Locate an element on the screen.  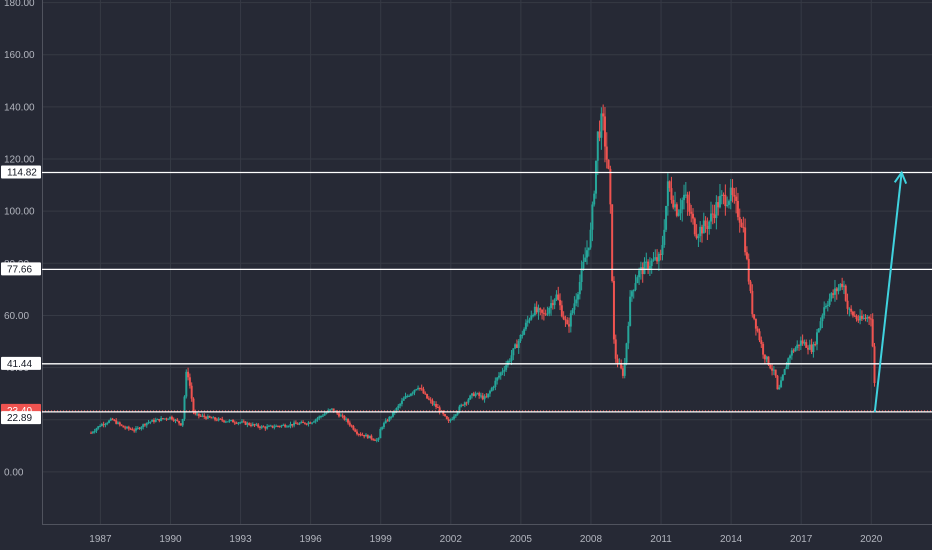
y-tick-label: 0.00 is located at coordinates (14, 472).